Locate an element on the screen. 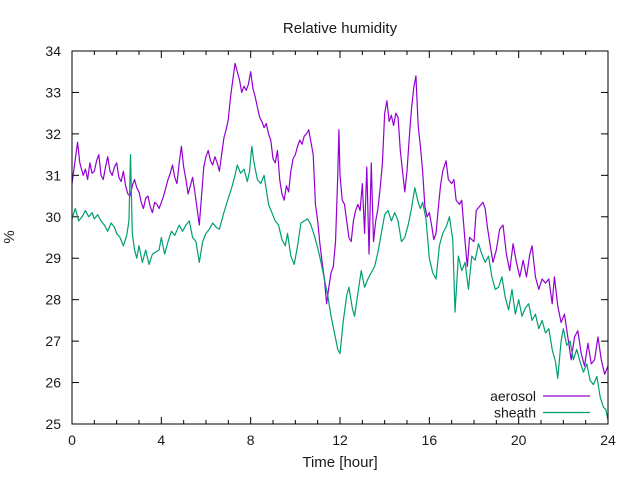  y-tick-label: 26 is located at coordinates (53, 383).